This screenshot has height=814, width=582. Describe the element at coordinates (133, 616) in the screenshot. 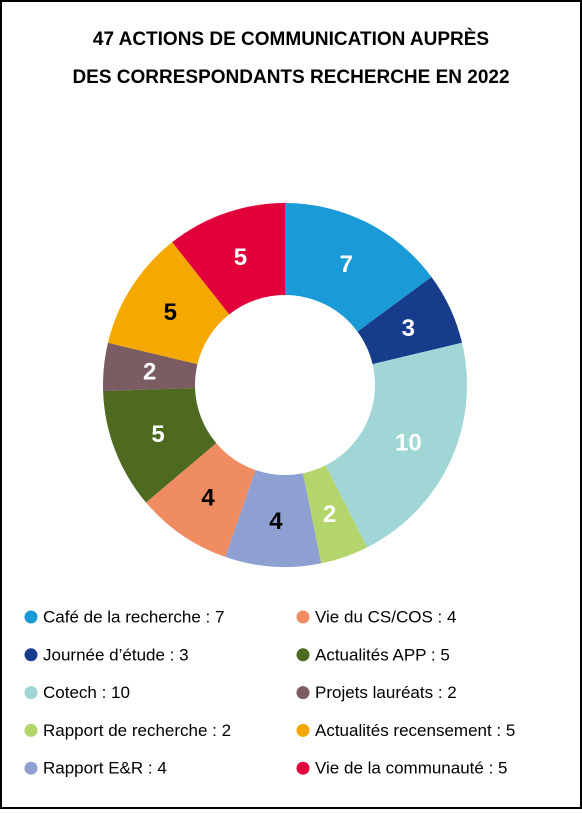

I see `legend-label: Café de la recherche : 7` at that location.